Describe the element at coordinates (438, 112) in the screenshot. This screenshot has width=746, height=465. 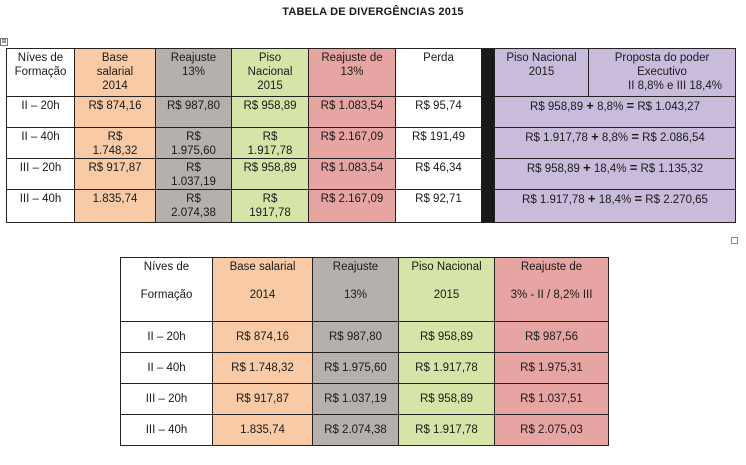
I see `cell-perda: R$ 95,74` at that location.